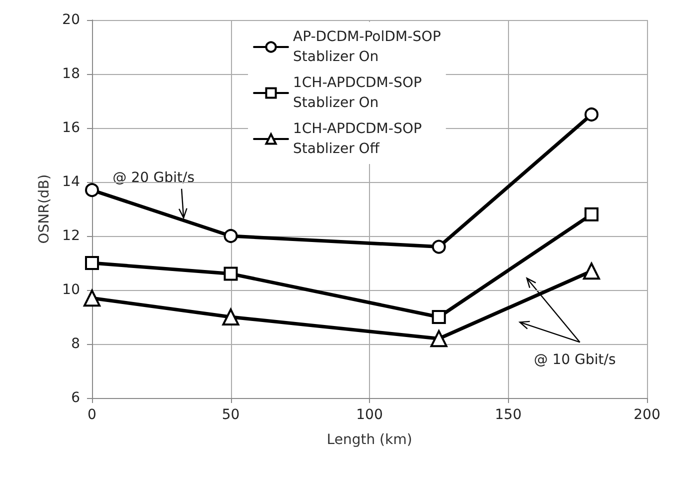  What do you see at coordinates (508, 415) in the screenshot?
I see `x-tick-label: 150` at bounding box center [508, 415].